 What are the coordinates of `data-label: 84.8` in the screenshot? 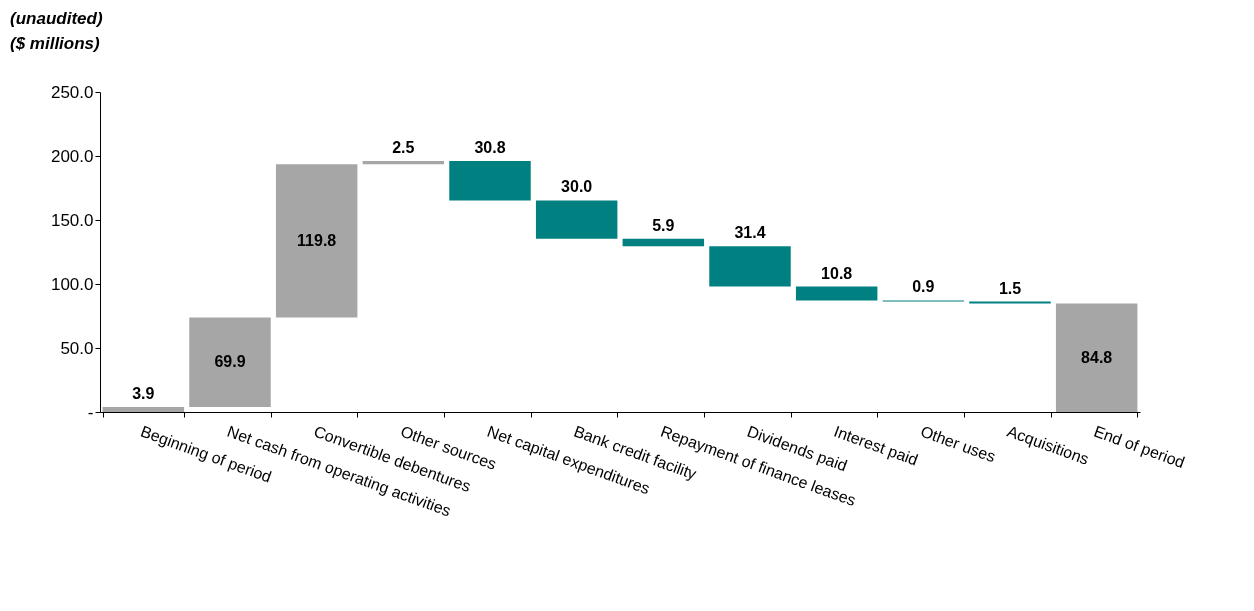 It's located at (1097, 357).